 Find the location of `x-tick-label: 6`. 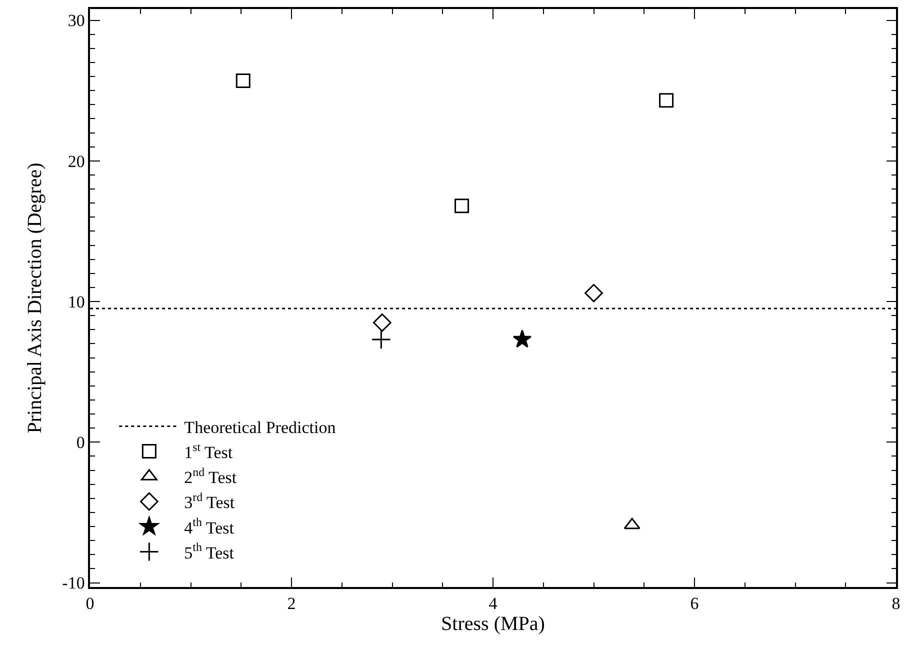

x-tick-label: 6 is located at coordinates (694, 604).